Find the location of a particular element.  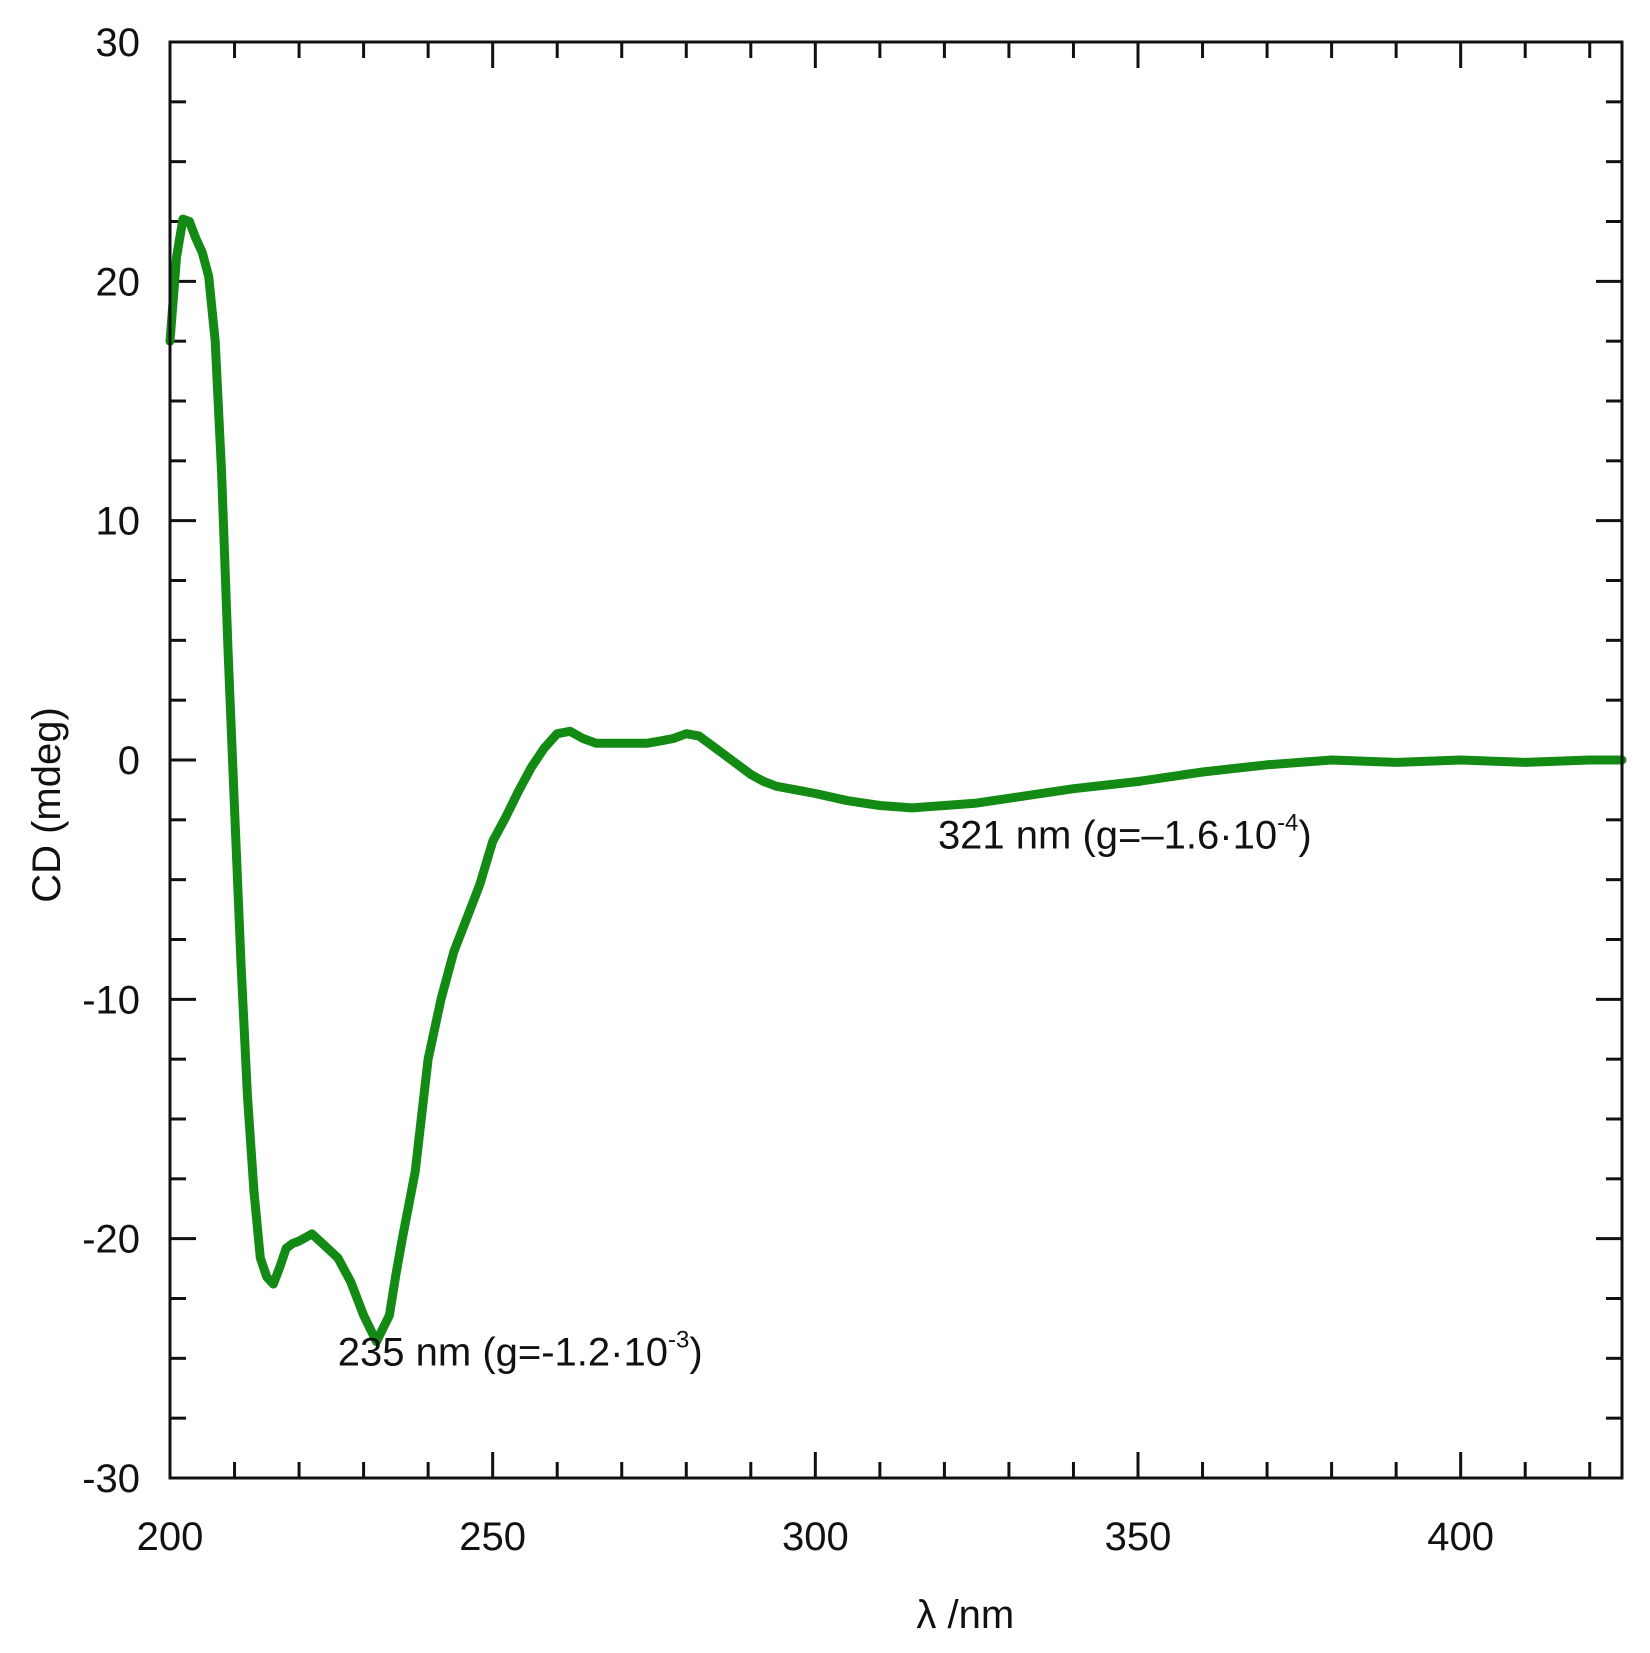

y-tick-label: 20 is located at coordinates (118, 282).